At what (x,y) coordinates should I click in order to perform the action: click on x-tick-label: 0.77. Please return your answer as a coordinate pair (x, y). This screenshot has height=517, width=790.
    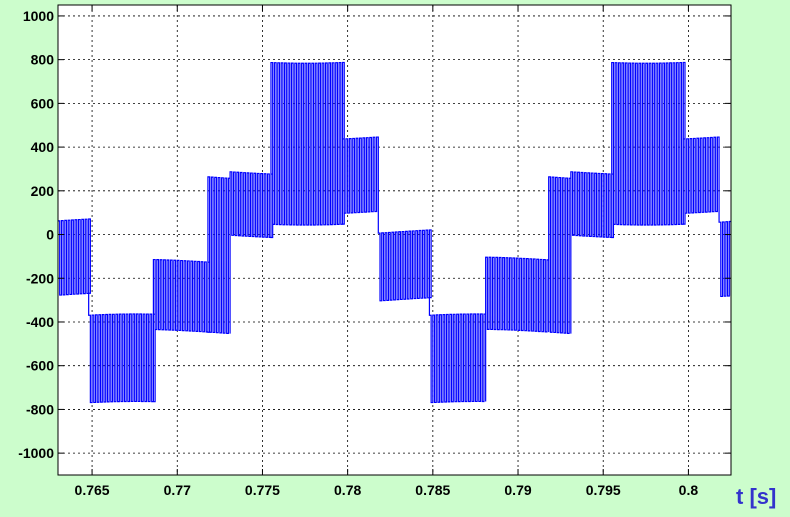
    Looking at the image, I should click on (177, 490).